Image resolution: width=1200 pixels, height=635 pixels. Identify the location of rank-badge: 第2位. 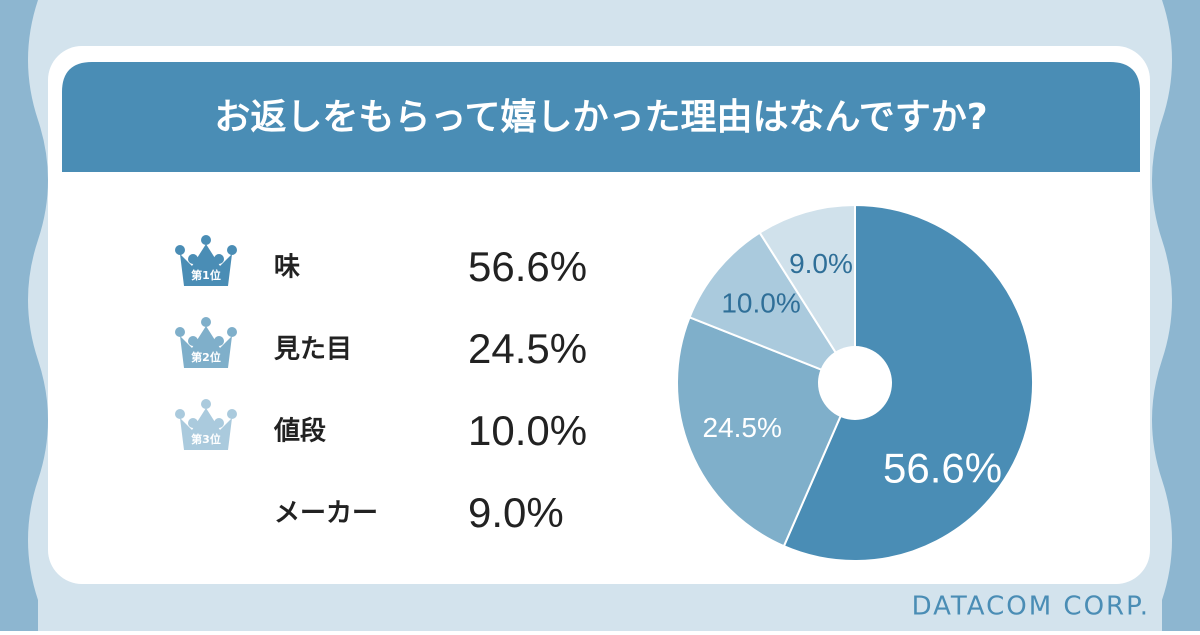
(206, 357).